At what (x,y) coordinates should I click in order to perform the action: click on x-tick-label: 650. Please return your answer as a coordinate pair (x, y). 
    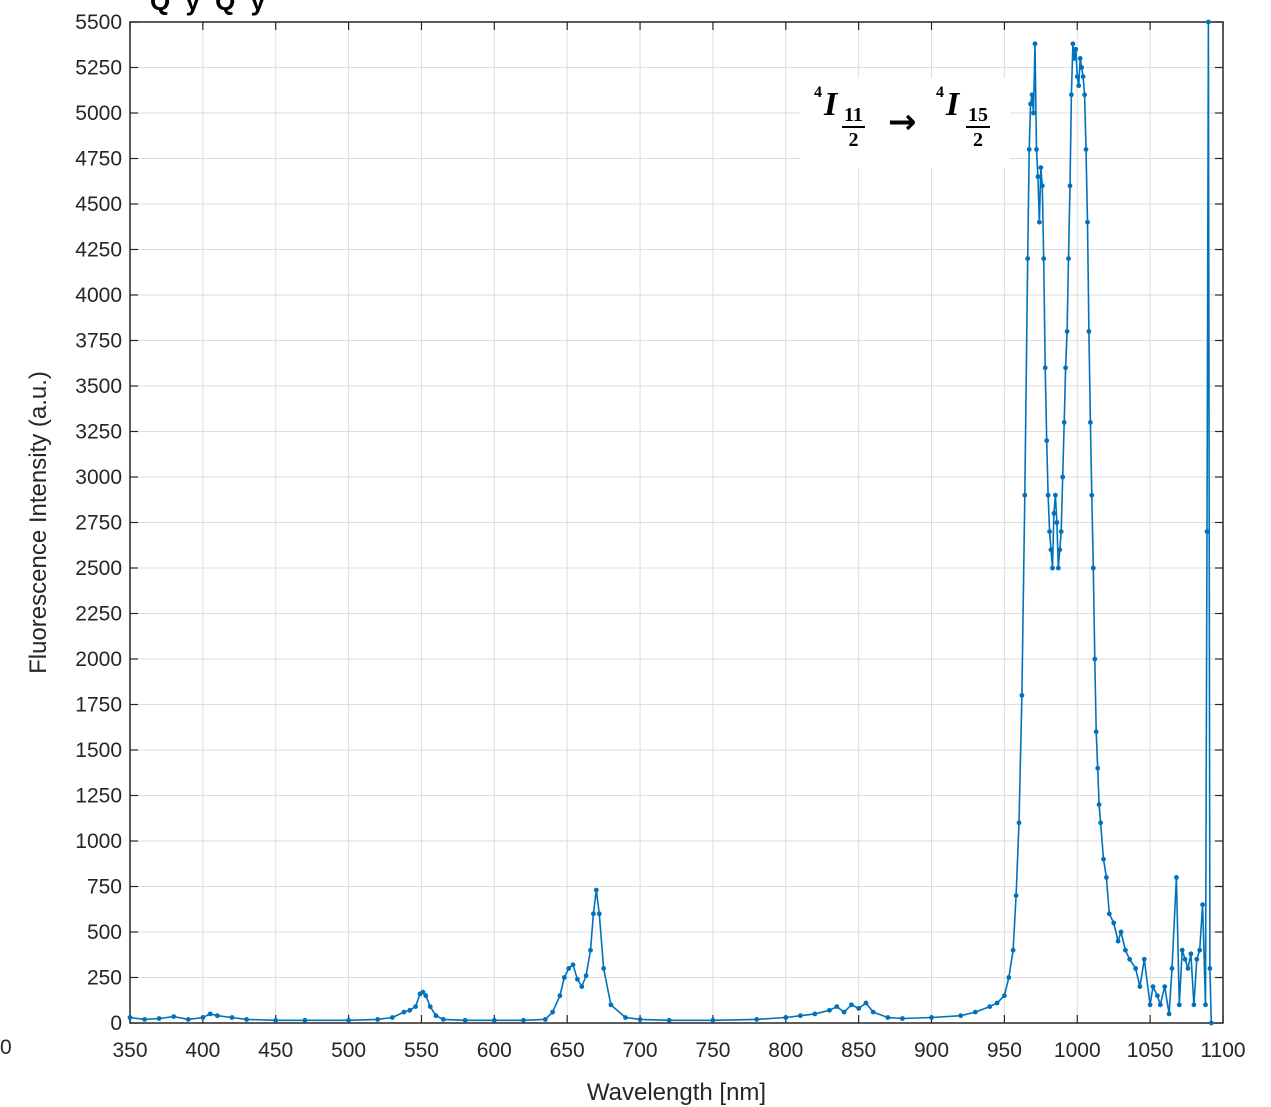
    Looking at the image, I should click on (567, 1050).